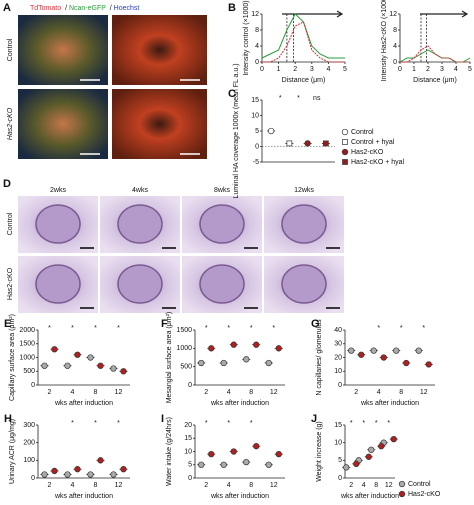  I want to click on panel-label: B, so click(232, 8).